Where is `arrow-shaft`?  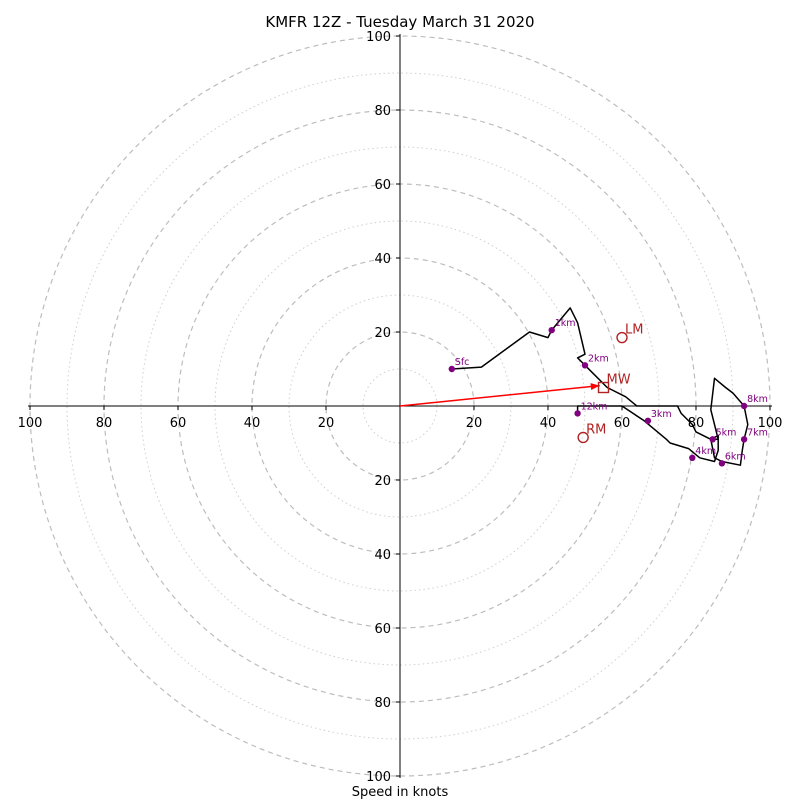 arrow-shaft is located at coordinates (499, 395).